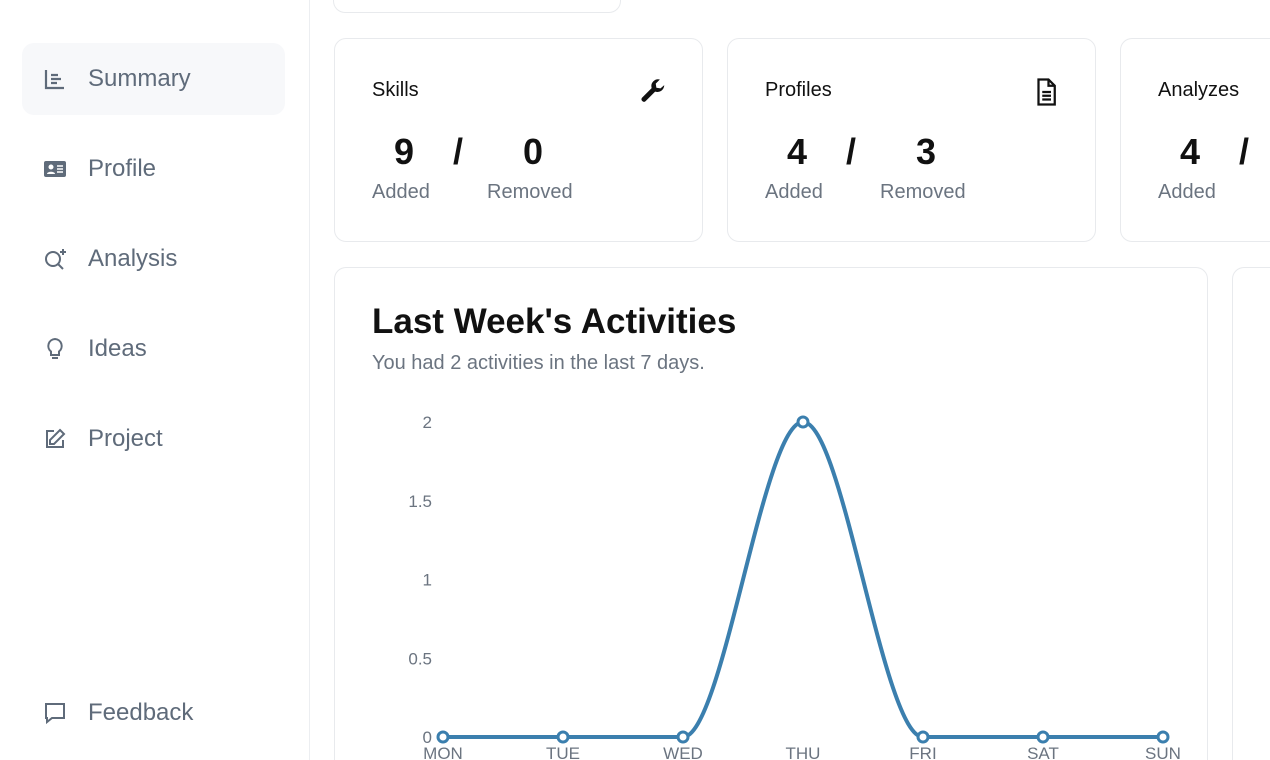 The height and width of the screenshot is (760, 1270). I want to click on sidebar-item-profile: Profile, so click(153, 169).